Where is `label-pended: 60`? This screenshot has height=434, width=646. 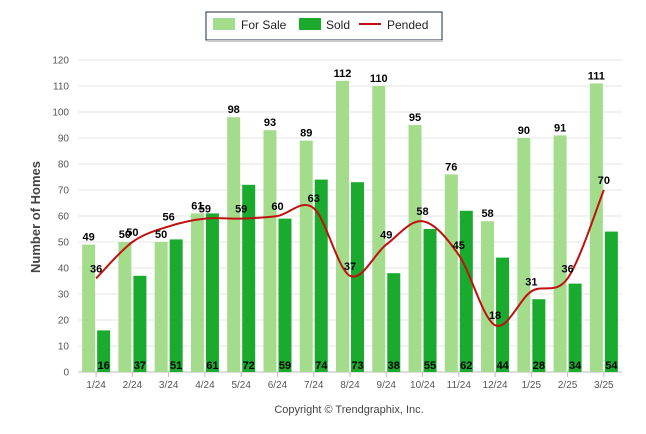
label-pended: 60 is located at coordinates (277, 207).